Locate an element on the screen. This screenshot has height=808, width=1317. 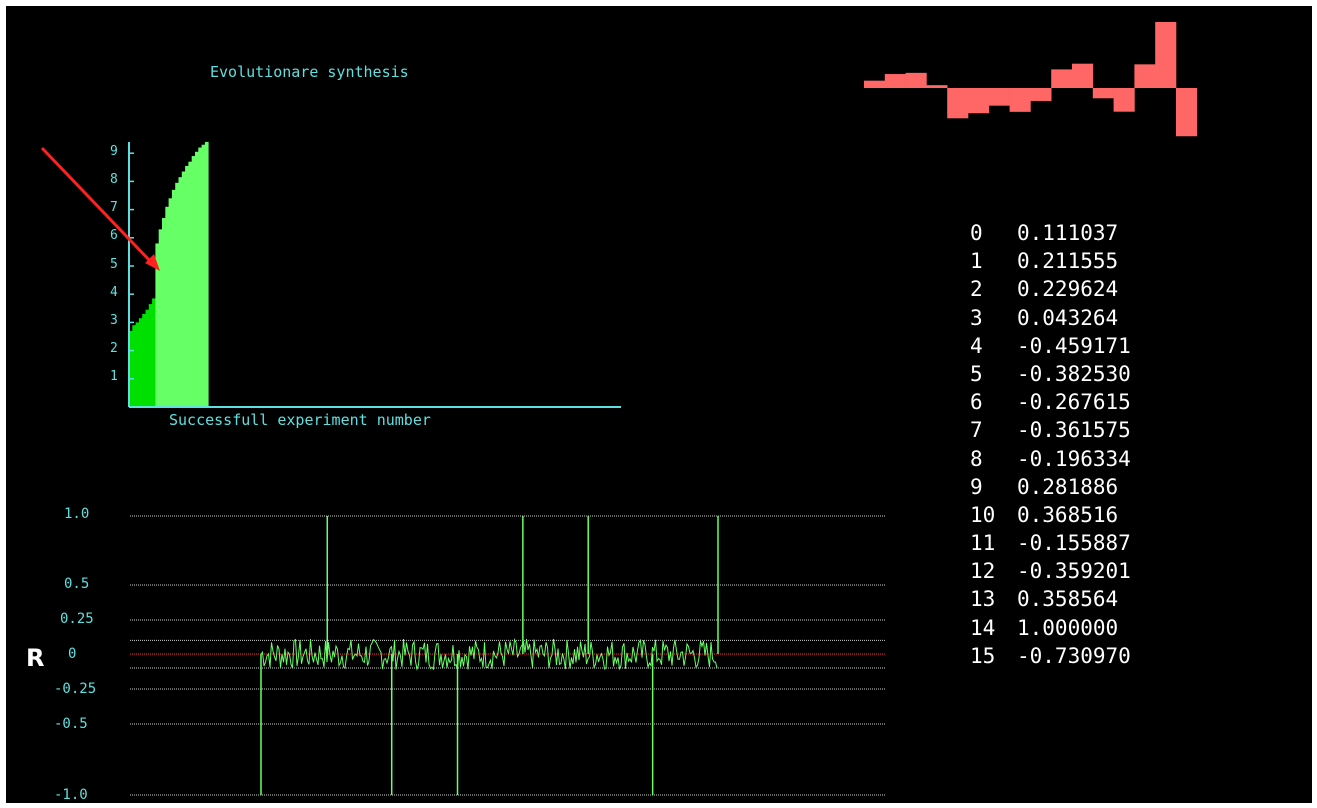
coefficient-row: 6 -0.267615 is located at coordinates (1050, 402).